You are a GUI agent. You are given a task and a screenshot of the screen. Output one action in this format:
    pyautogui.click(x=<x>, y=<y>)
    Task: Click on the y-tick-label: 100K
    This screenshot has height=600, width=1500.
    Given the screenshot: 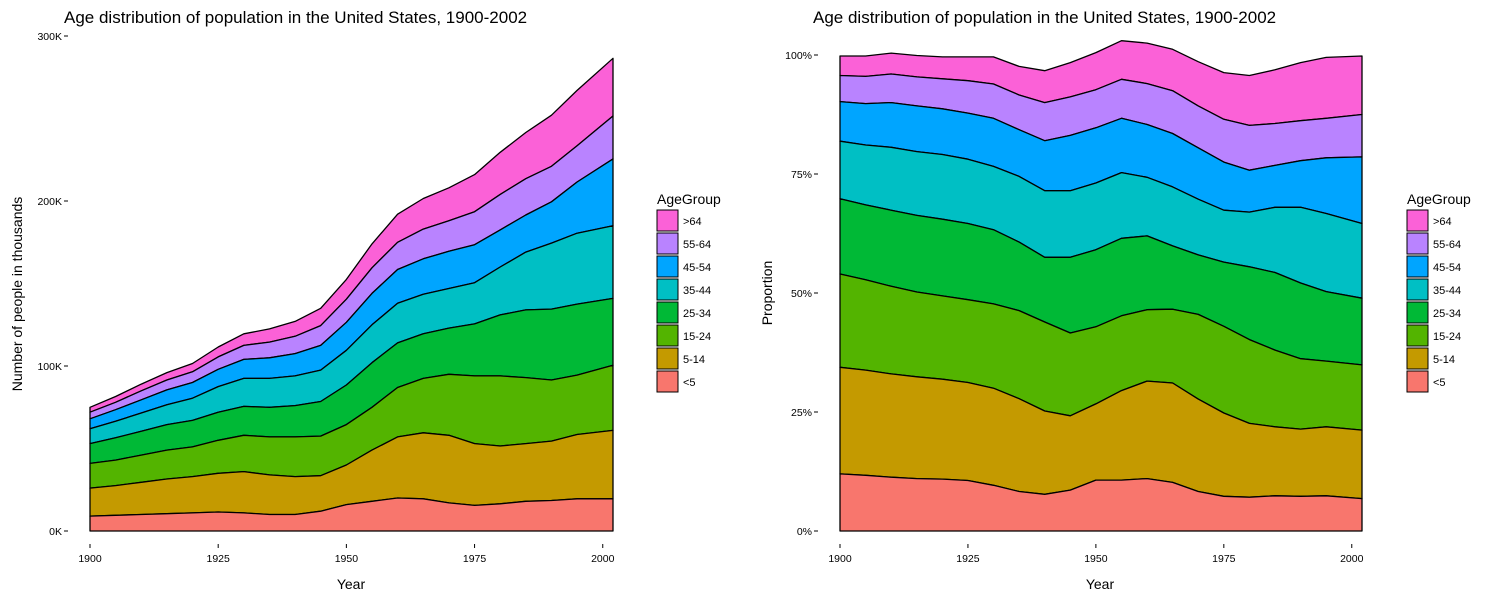 What is the action you would take?
    pyautogui.click(x=49, y=367)
    